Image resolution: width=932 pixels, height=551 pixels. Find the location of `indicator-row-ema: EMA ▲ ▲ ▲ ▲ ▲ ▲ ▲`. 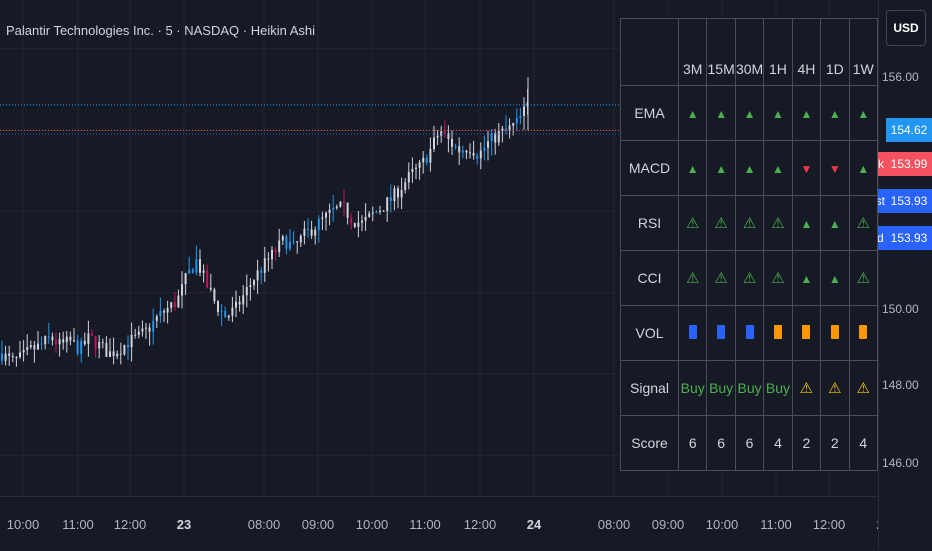

indicator-row-ema: EMA ▲ ▲ ▲ ▲ ▲ ▲ ▲ is located at coordinates (749, 113).